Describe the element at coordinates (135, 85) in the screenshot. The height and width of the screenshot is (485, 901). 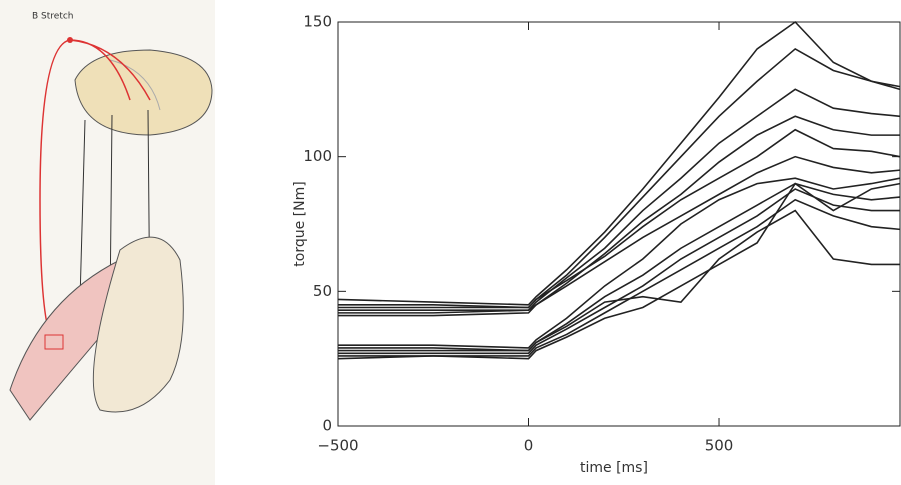
I see `gray-matter` at that location.